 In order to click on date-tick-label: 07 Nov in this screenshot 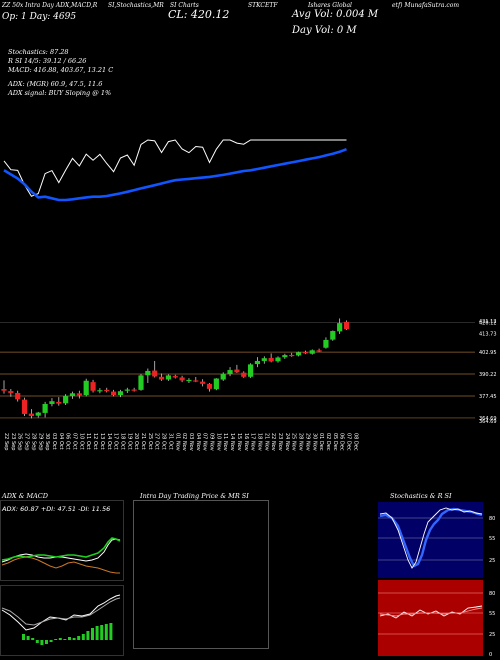, I will do `click(205, 442)`.